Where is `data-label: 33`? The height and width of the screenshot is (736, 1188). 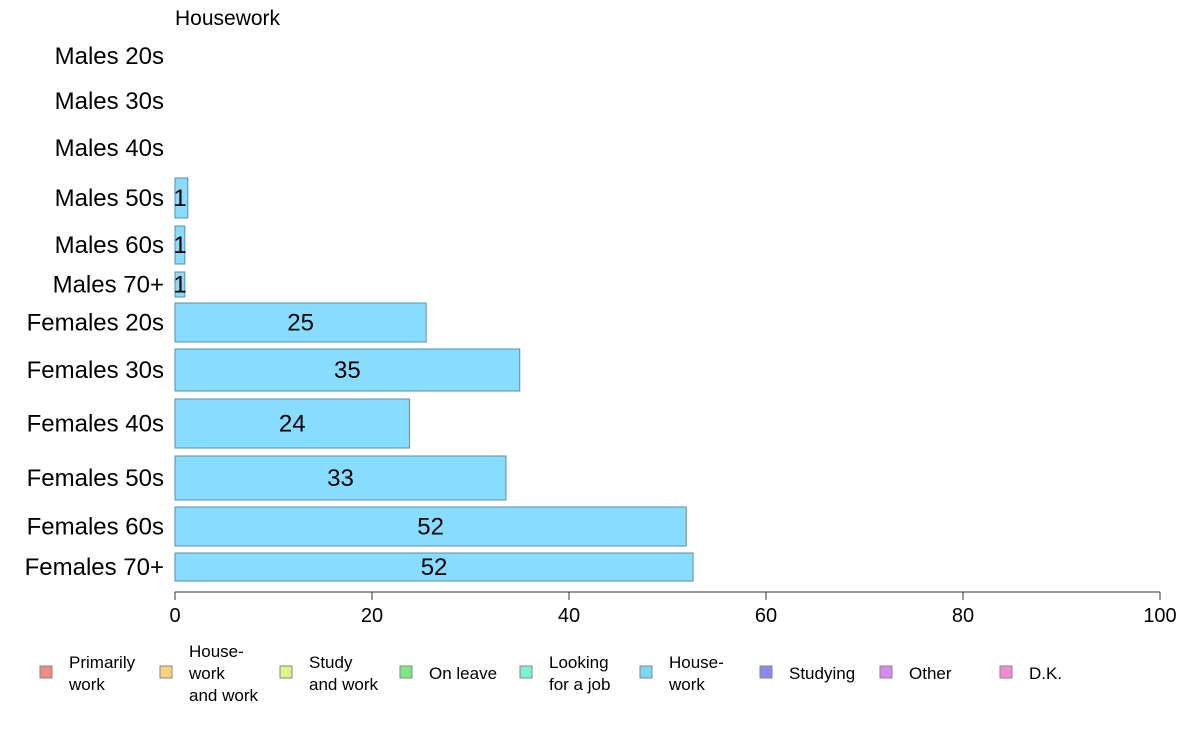
data-label: 33 is located at coordinates (340, 478).